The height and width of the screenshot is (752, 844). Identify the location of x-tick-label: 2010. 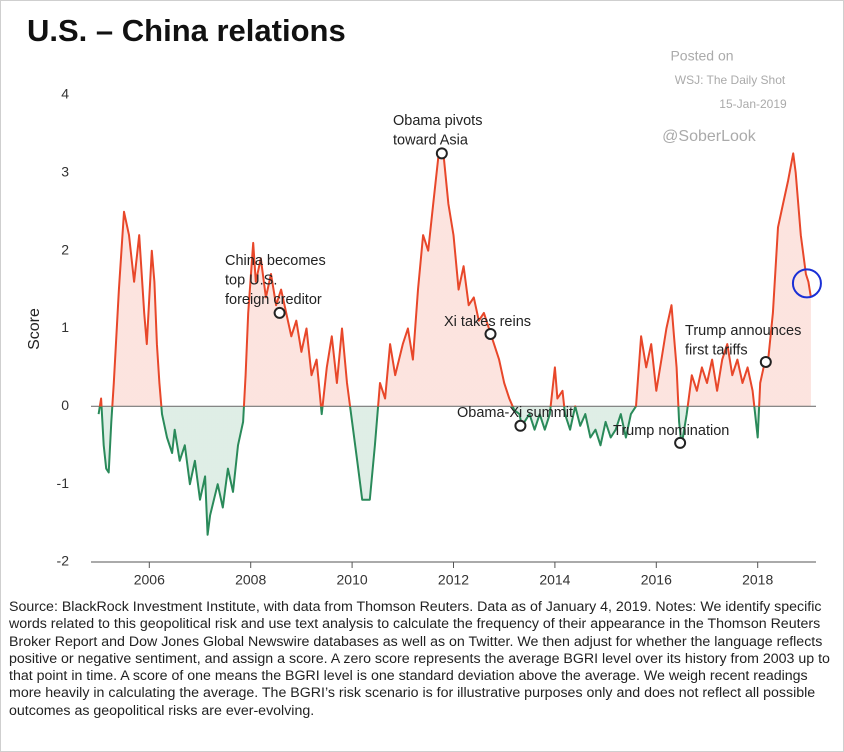
(352, 580).